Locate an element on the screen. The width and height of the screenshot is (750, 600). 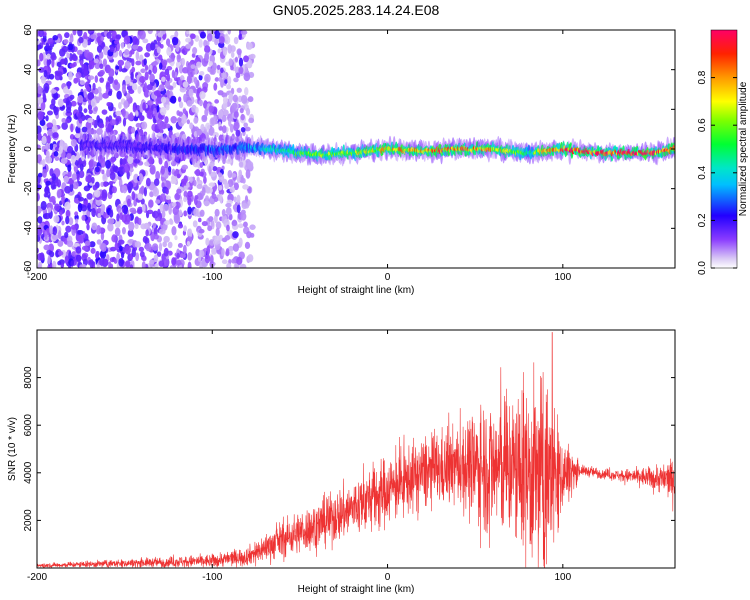
colorbar-tick-label: 0.4 is located at coordinates (702, 172).